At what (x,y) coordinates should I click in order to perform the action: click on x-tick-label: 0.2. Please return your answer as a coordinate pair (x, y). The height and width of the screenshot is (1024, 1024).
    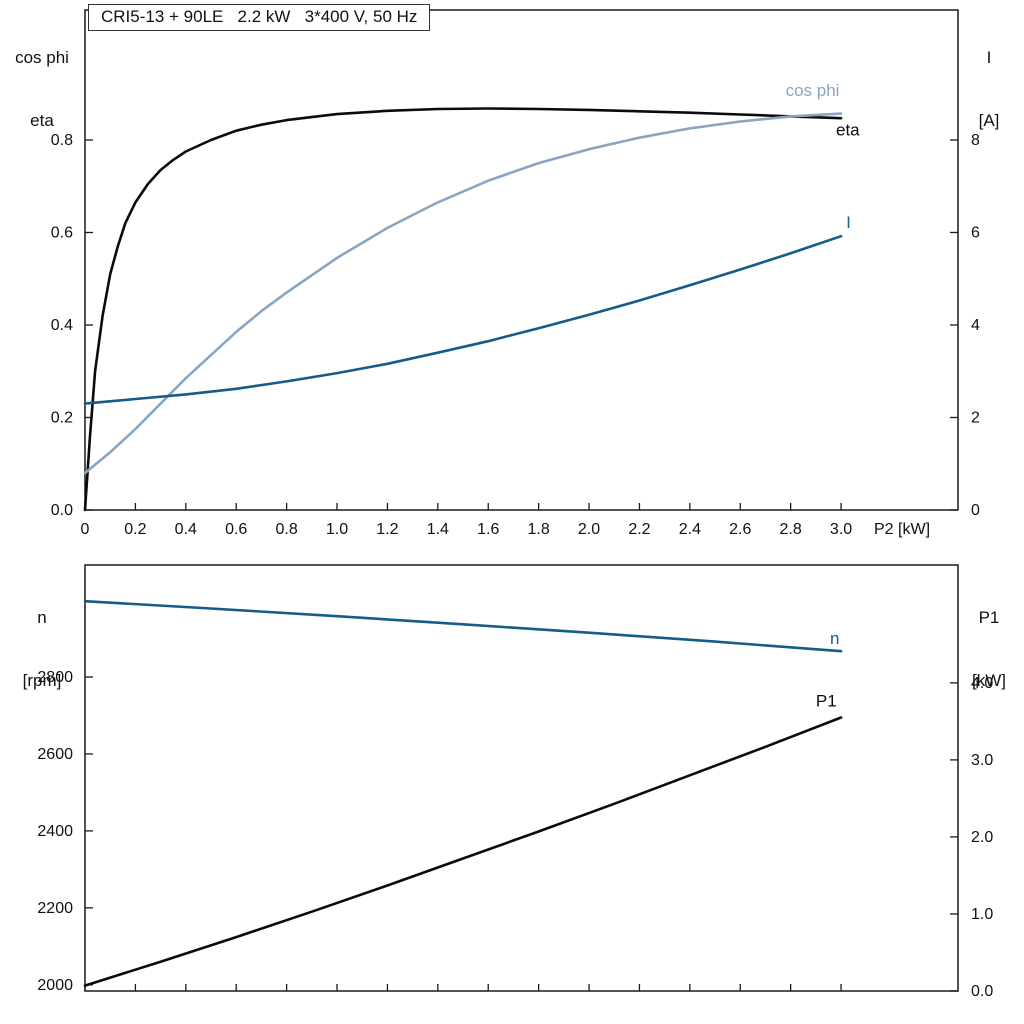
    Looking at the image, I should click on (135, 529).